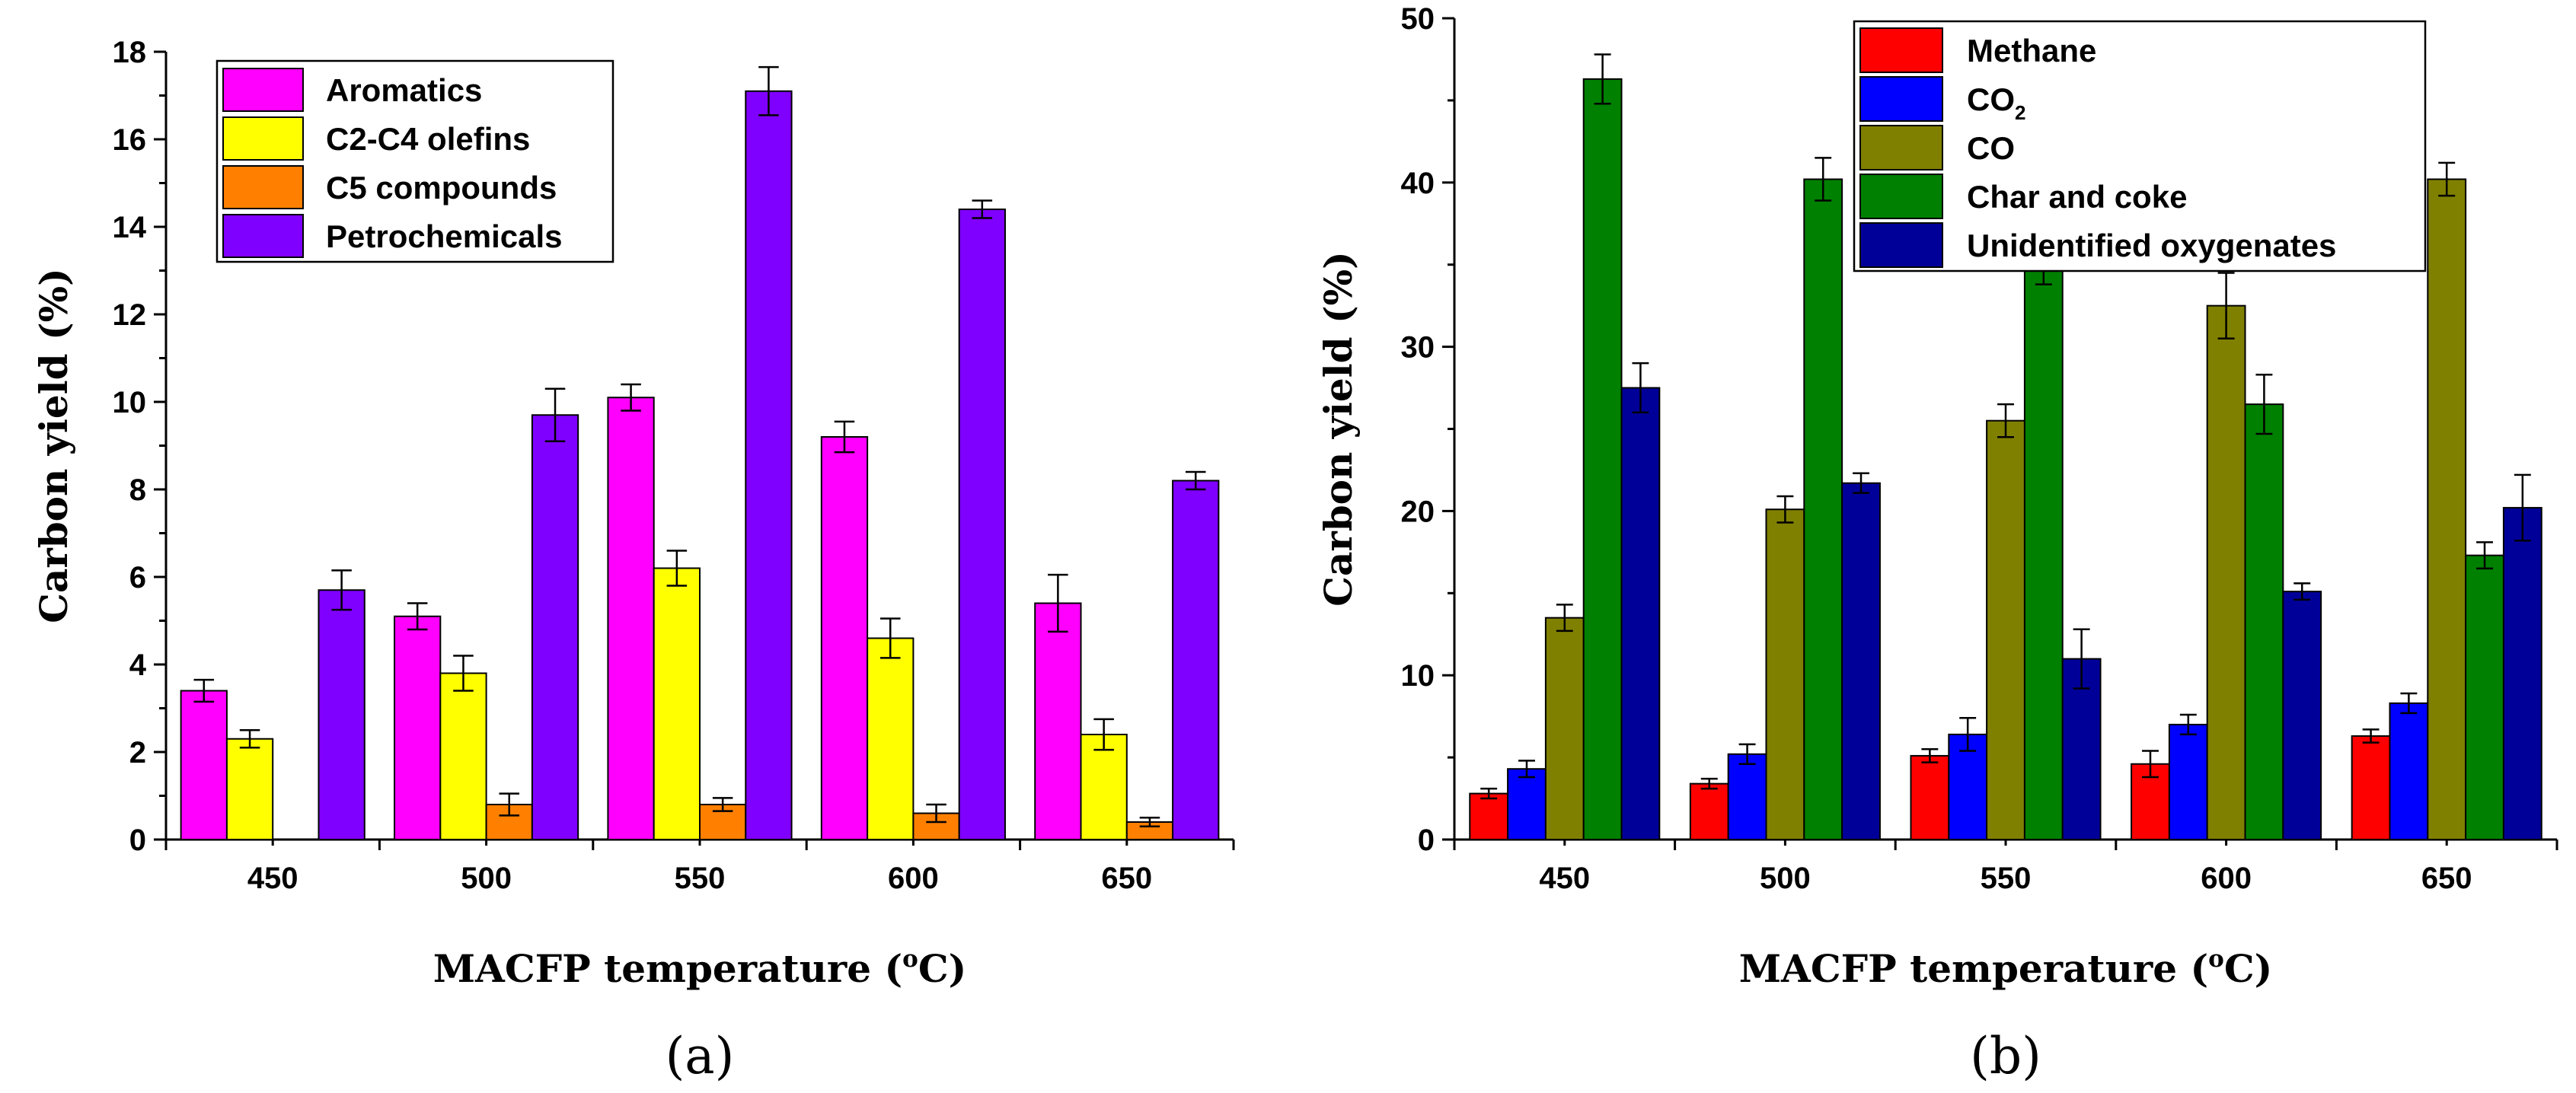 The image size is (2576, 1093). Describe the element at coordinates (444, 236) in the screenshot. I see `legend-label: Petrochemicals` at that location.